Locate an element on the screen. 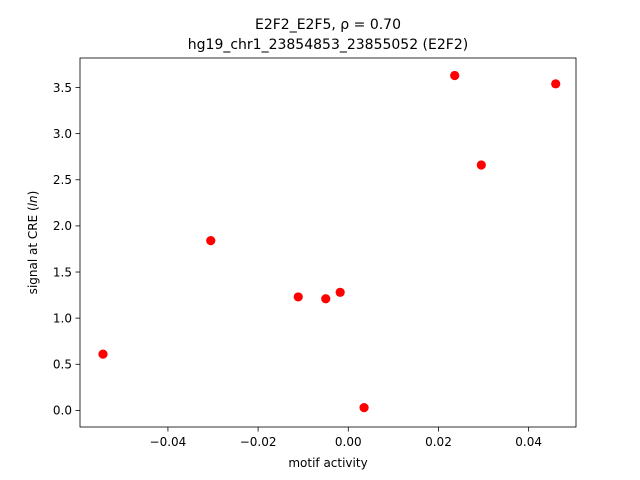  y-tick-label: 0.5 is located at coordinates (62, 365).